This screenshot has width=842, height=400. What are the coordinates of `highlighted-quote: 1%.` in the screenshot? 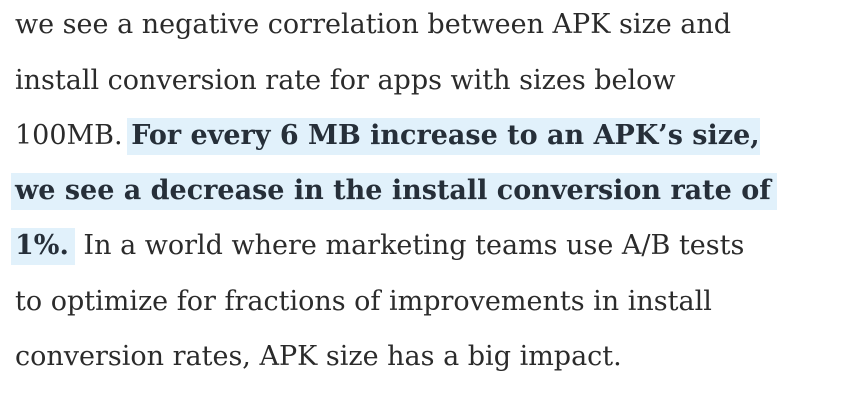 It's located at (43, 246).